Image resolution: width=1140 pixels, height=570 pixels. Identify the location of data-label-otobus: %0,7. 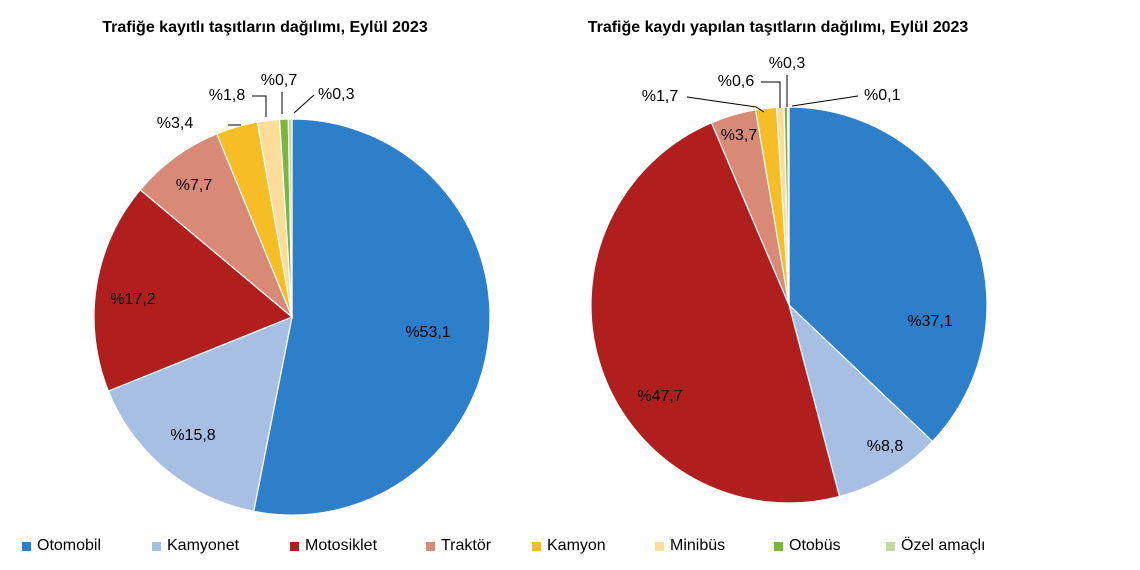
(279, 80).